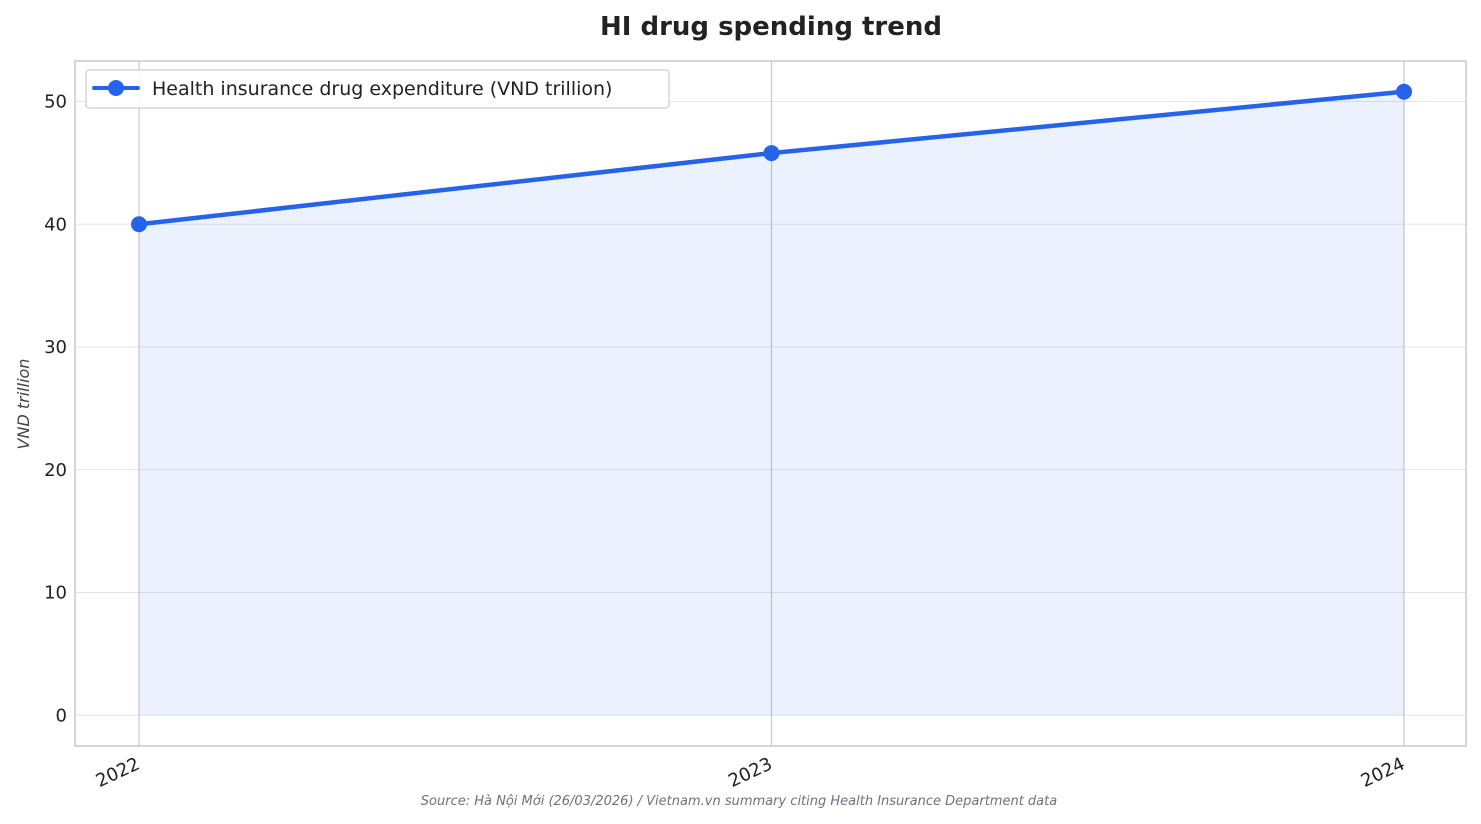  I want to click on x-tick-label: 2022, so click(118, 772).